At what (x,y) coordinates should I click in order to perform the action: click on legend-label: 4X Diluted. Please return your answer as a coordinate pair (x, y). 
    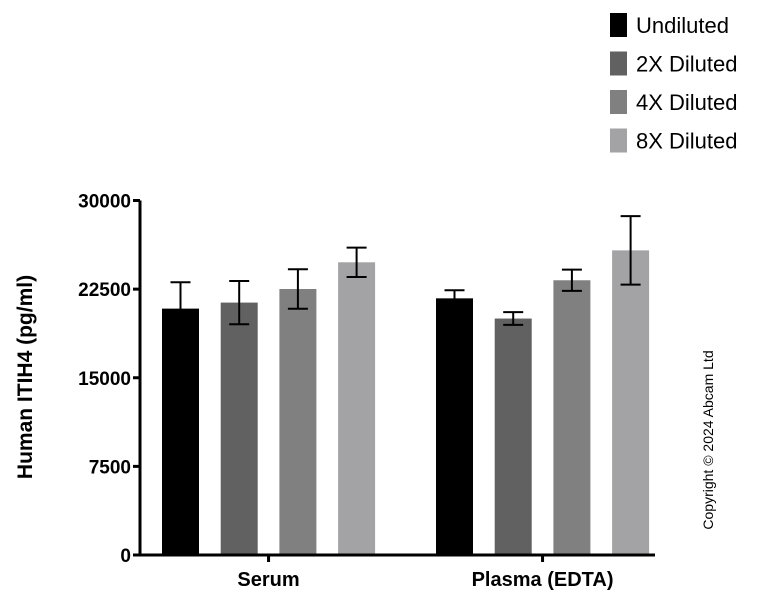
    Looking at the image, I should click on (687, 102).